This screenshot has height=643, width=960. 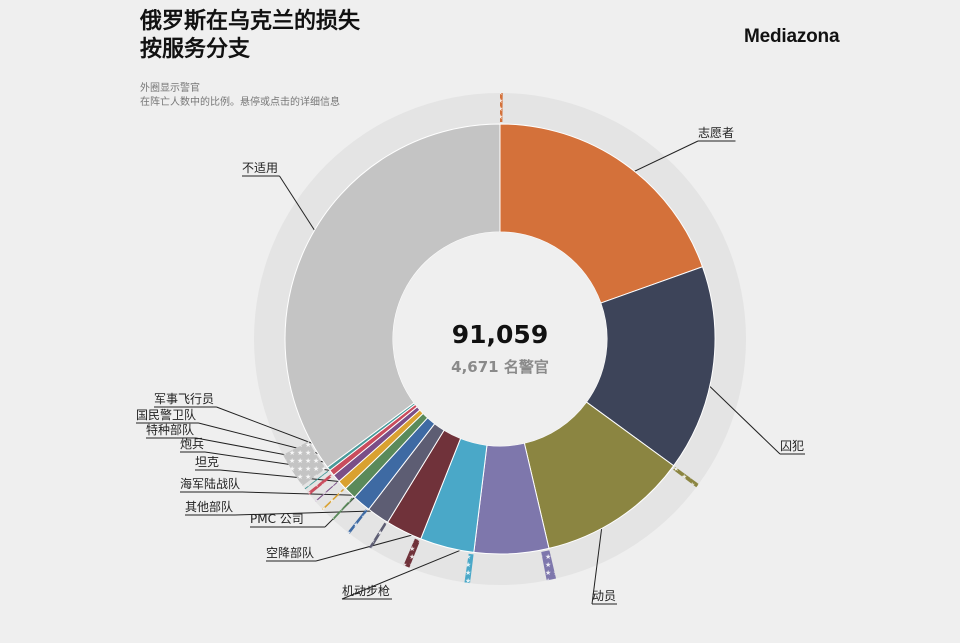 I want to click on chart-title-line-1: 俄罗斯在乌克兰的损失, so click(x=250, y=21).